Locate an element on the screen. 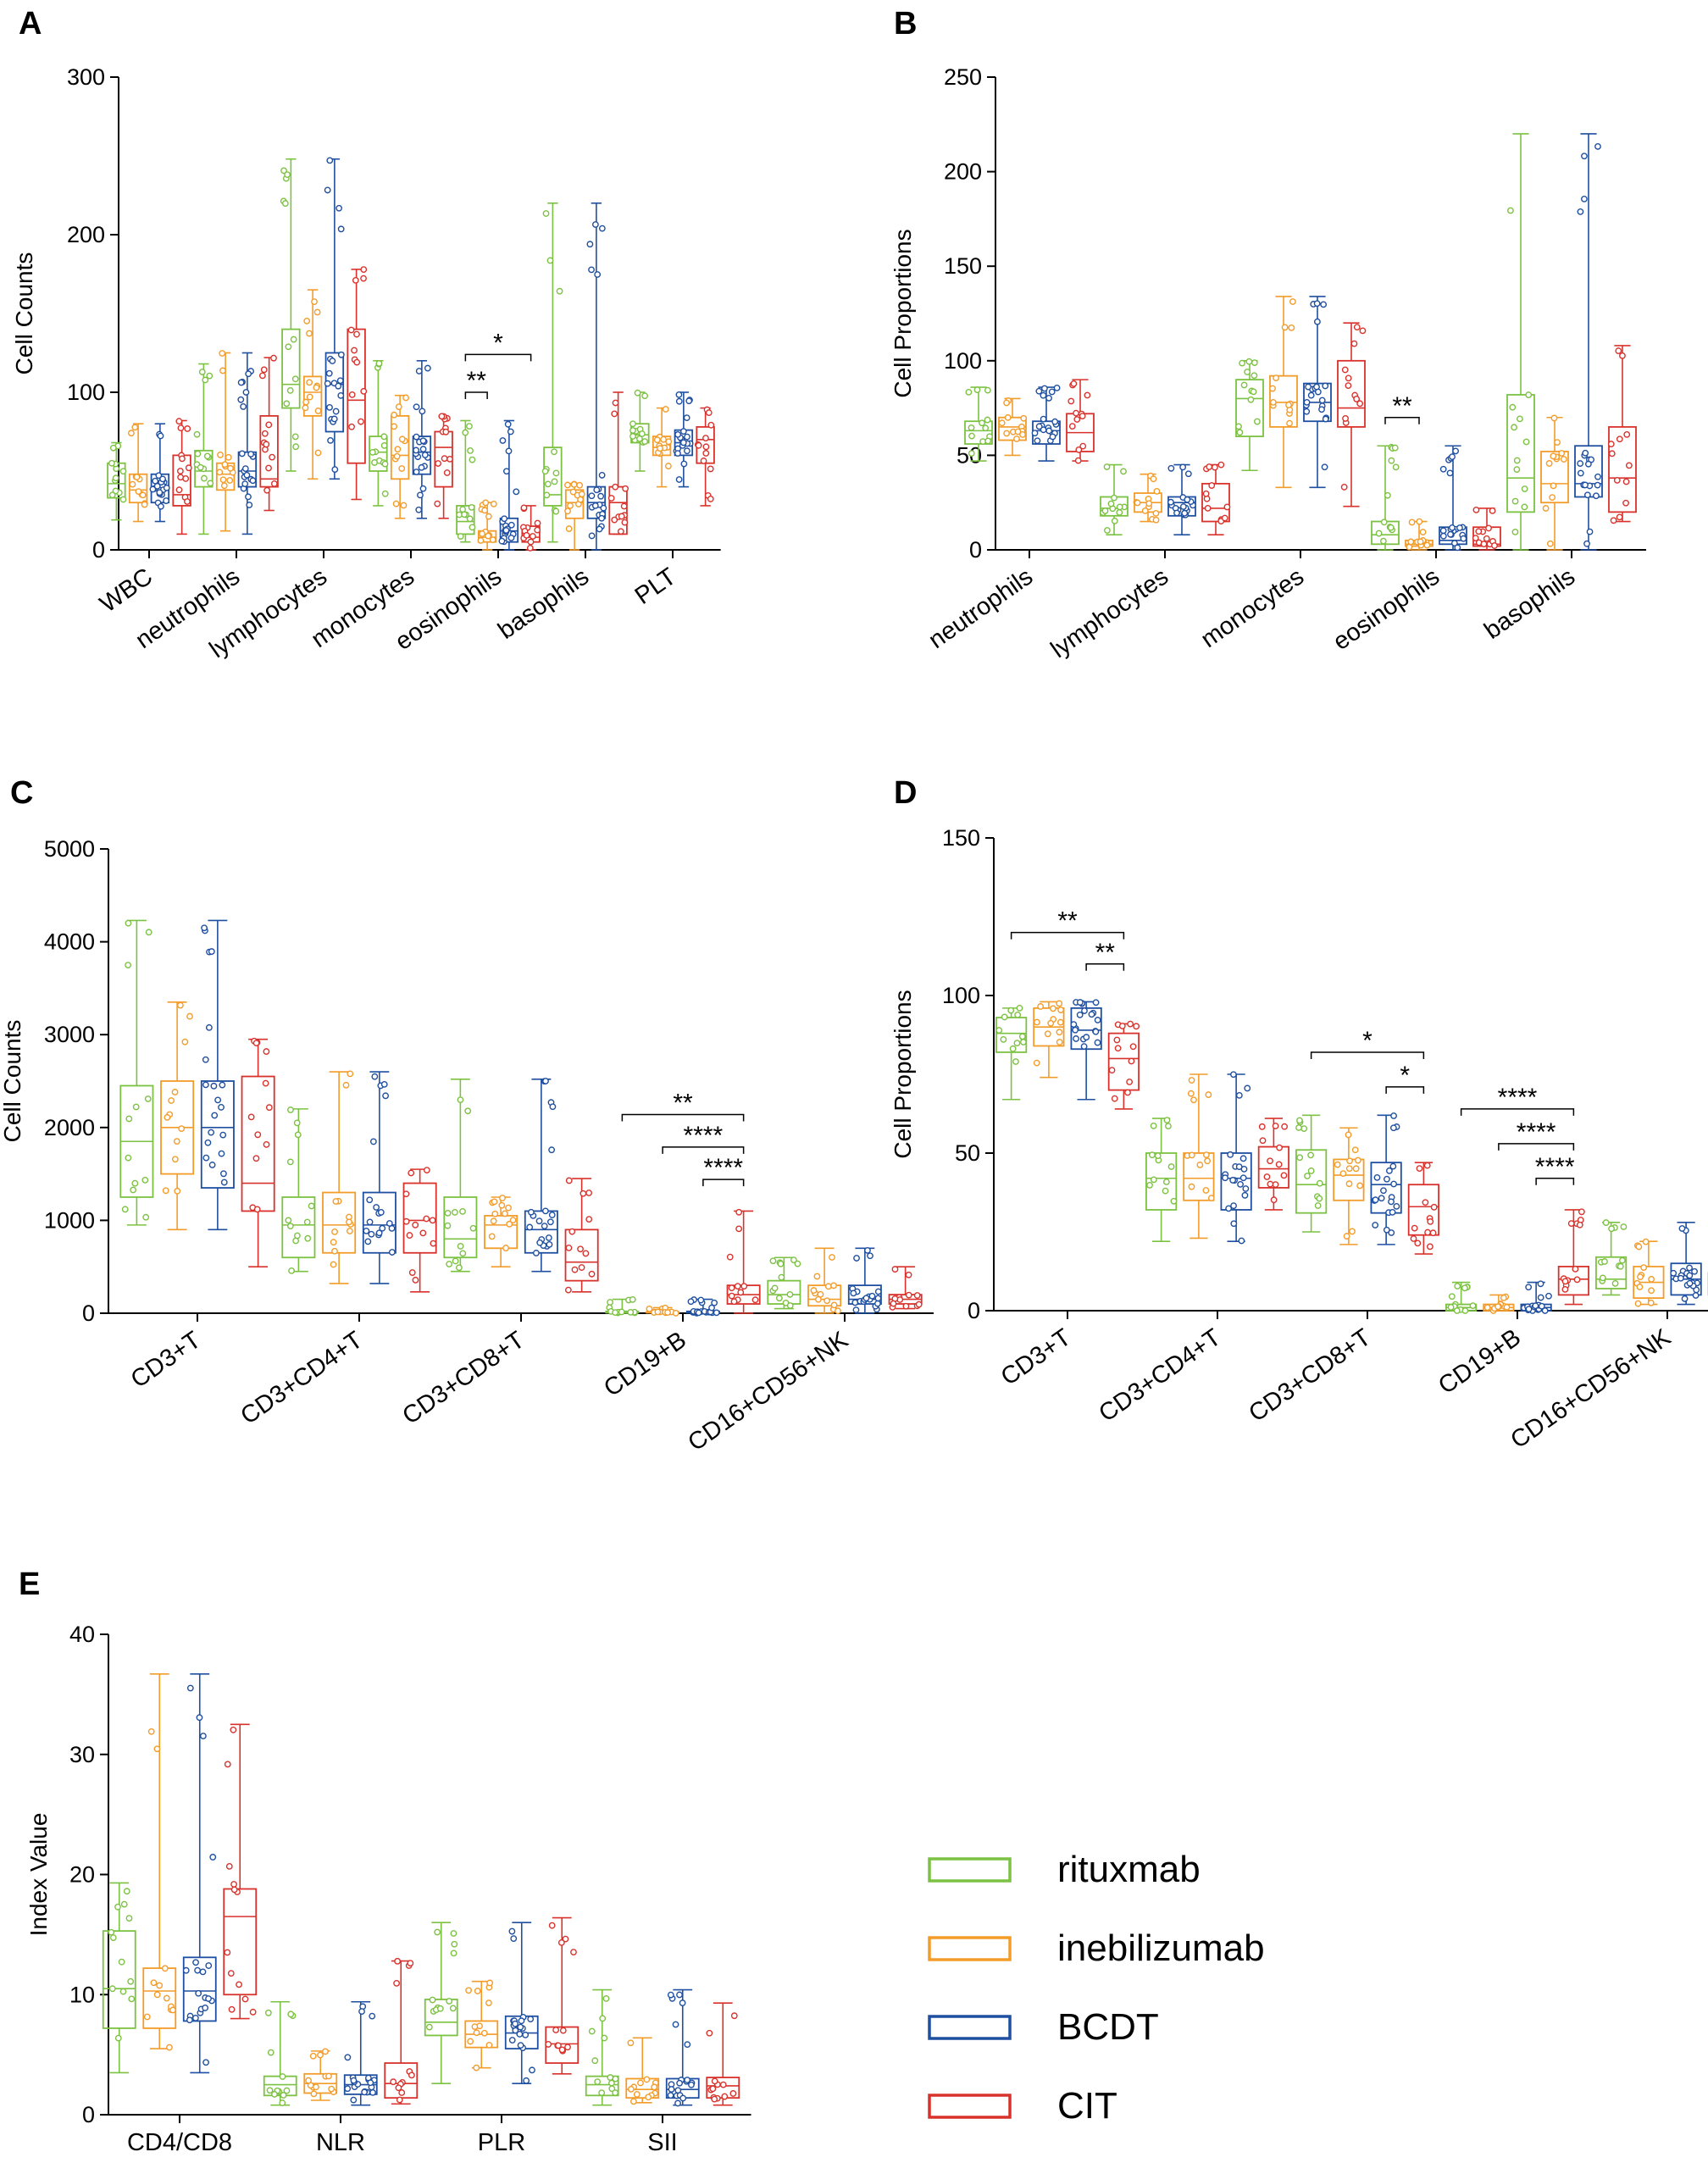  box-BCDT-monocytes is located at coordinates (1317, 392).